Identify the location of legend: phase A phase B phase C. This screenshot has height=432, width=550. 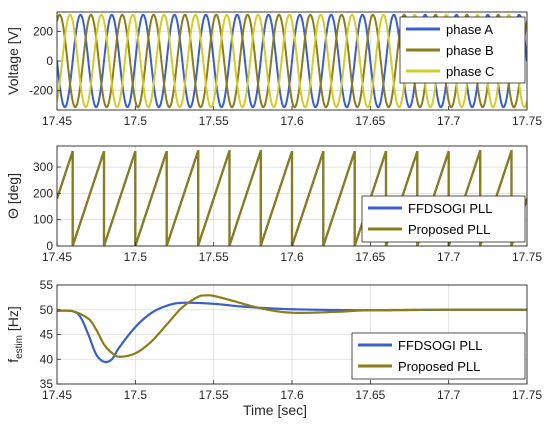
(462, 50).